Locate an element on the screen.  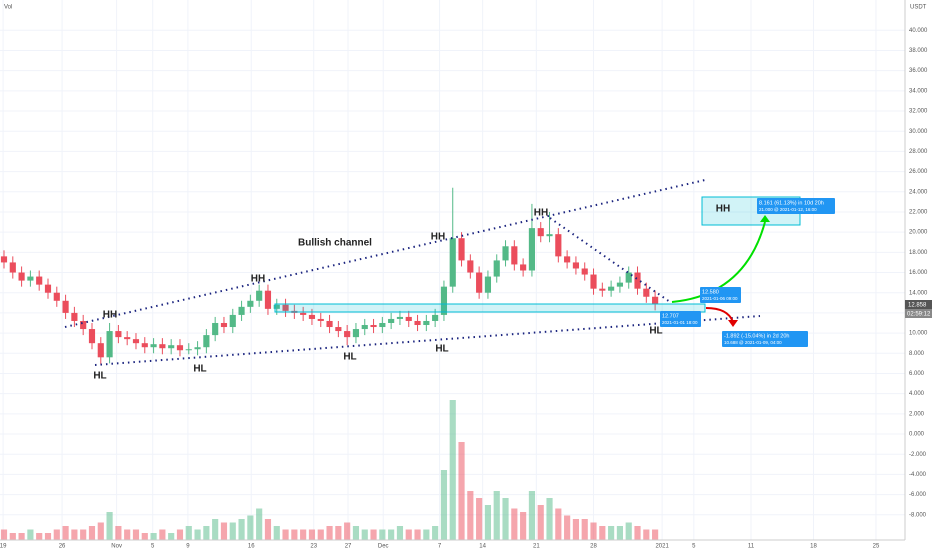
info-subtext: 2021-01-01 18:00 is located at coordinates (680, 322).